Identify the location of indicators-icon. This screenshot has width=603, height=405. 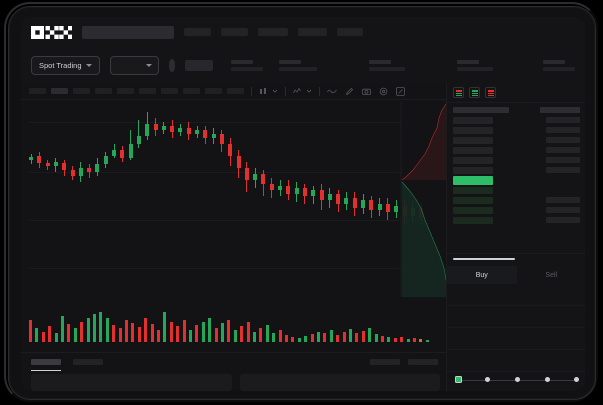
(297, 91).